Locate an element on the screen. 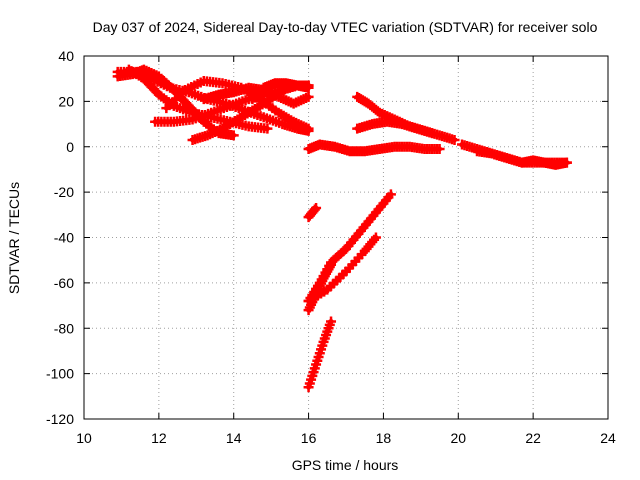  series-arc14 is located at coordinates (312, 213).